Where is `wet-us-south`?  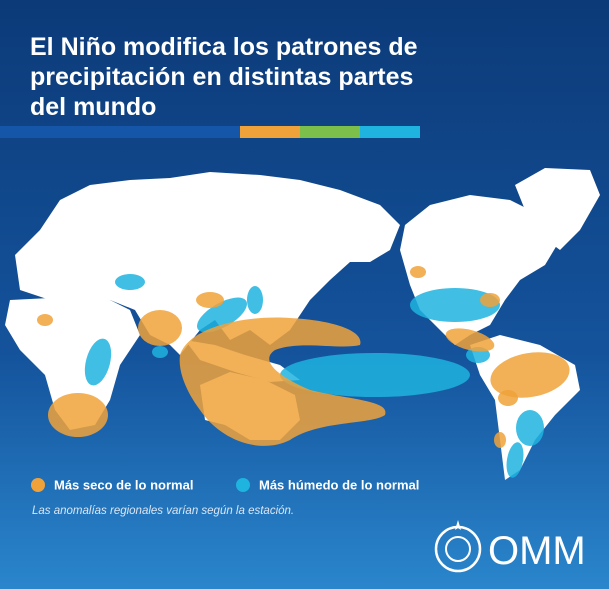 wet-us-south is located at coordinates (455, 305).